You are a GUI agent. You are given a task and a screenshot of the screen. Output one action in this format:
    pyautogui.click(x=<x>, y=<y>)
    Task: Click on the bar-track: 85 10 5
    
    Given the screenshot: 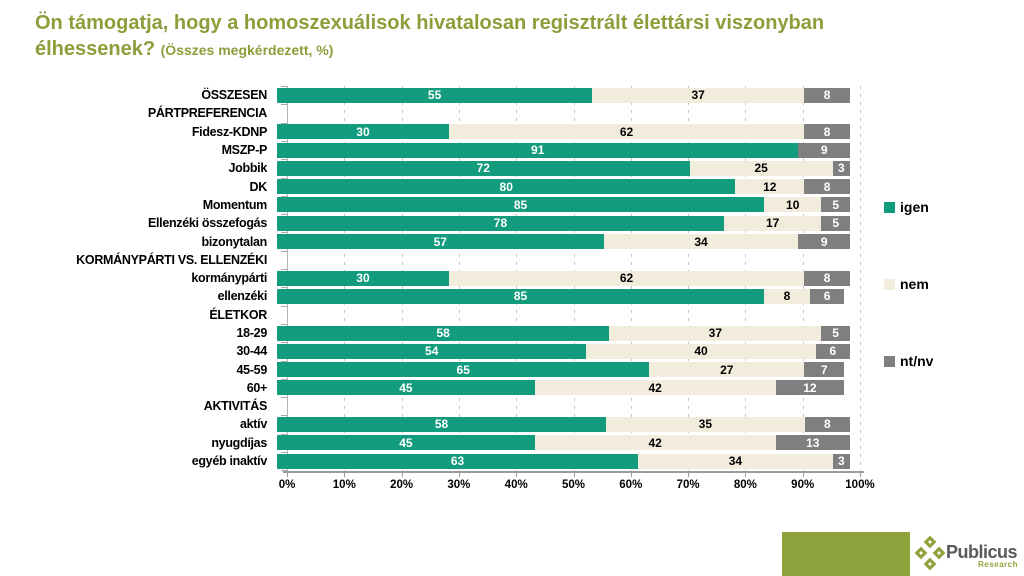 What is the action you would take?
    pyautogui.click(x=563, y=205)
    